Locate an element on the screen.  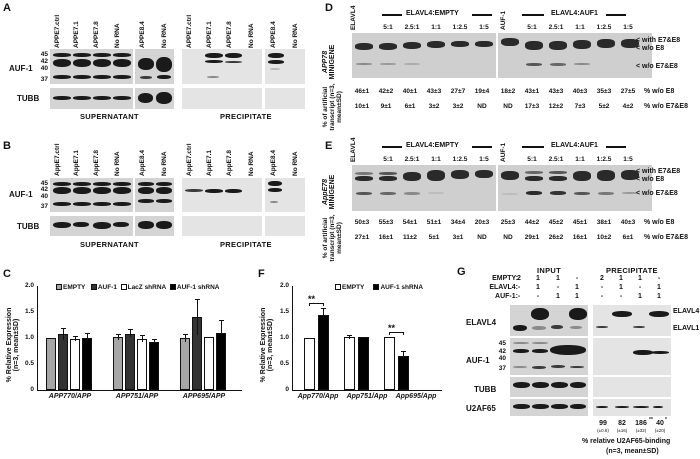
legend-label: AUF-1 shRNA is located at coordinates (402, 287).